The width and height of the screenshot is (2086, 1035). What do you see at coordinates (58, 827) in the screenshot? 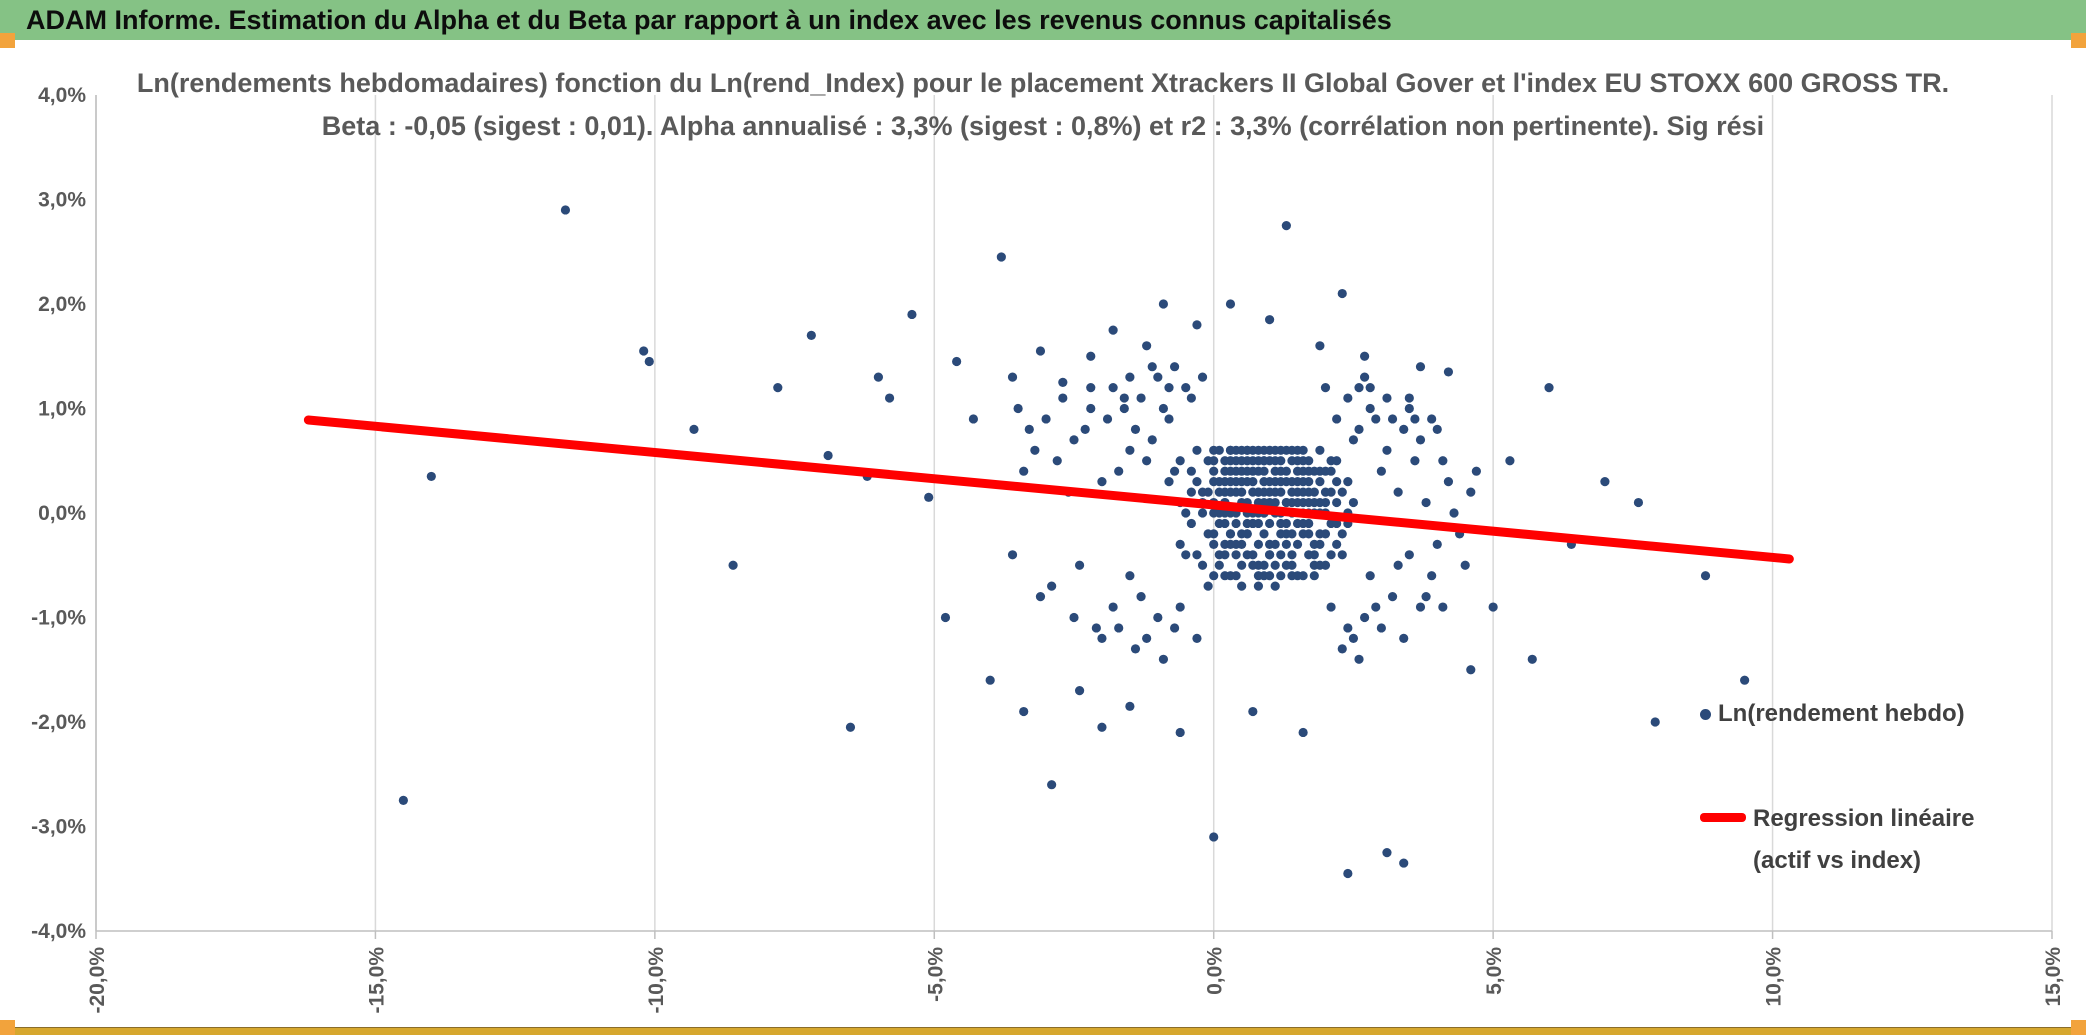
I see `y-tick-label: -3,0%` at bounding box center [58, 827].